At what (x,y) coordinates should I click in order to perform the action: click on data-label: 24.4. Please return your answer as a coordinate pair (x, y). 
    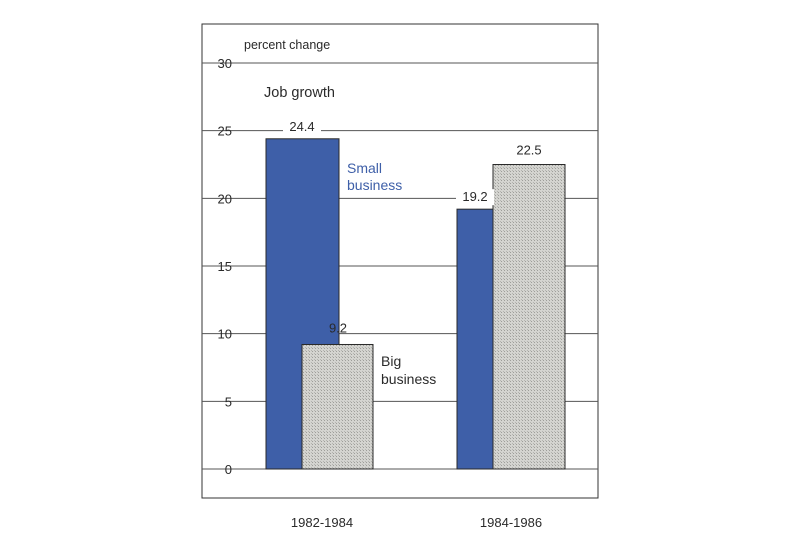
    Looking at the image, I should click on (301, 126).